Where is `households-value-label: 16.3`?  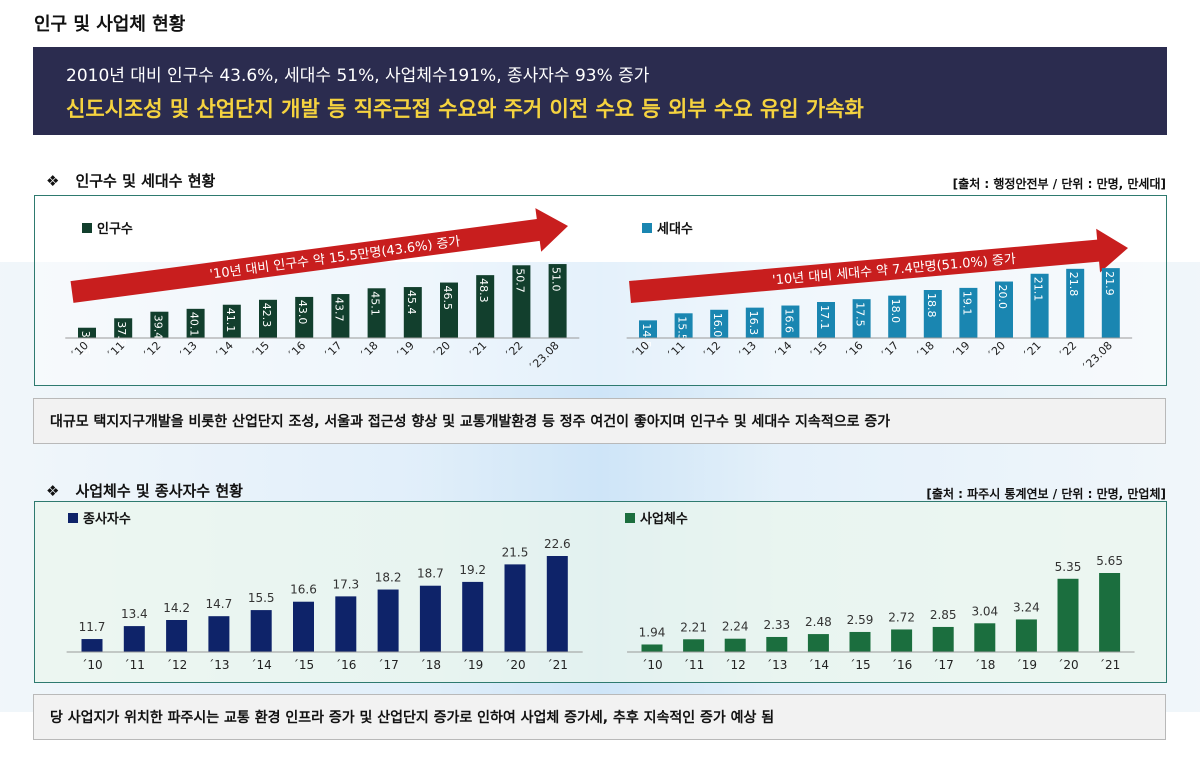
households-value-label: 16.3 is located at coordinates (753, 323).